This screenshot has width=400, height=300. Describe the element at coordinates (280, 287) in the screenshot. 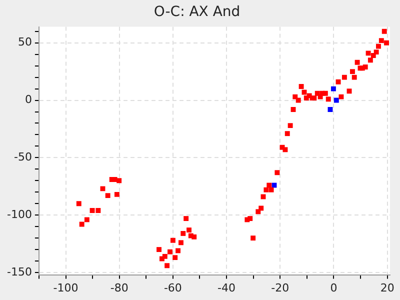

I see `x-tick-label: -20` at that location.